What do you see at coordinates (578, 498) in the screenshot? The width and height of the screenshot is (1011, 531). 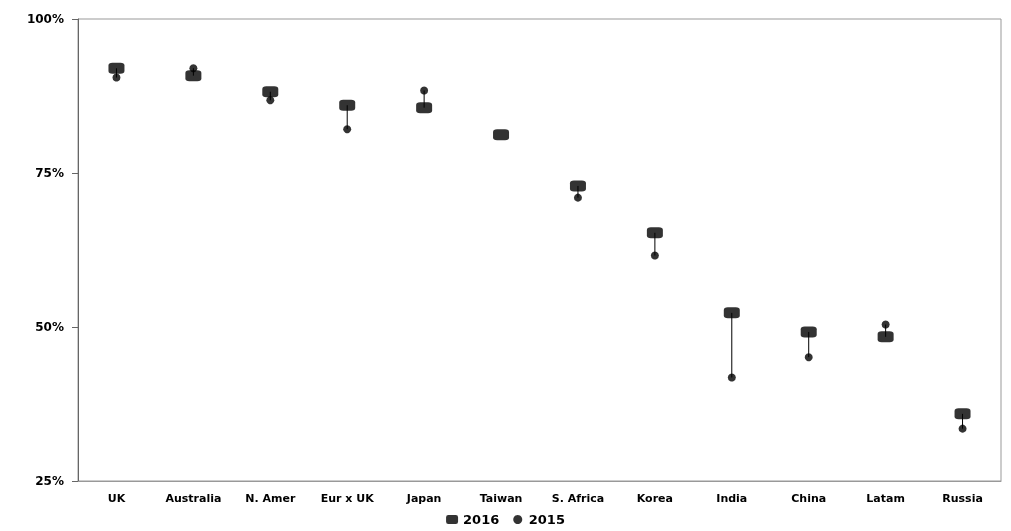 I see `x-tick-label: S. Africa` at bounding box center [578, 498].